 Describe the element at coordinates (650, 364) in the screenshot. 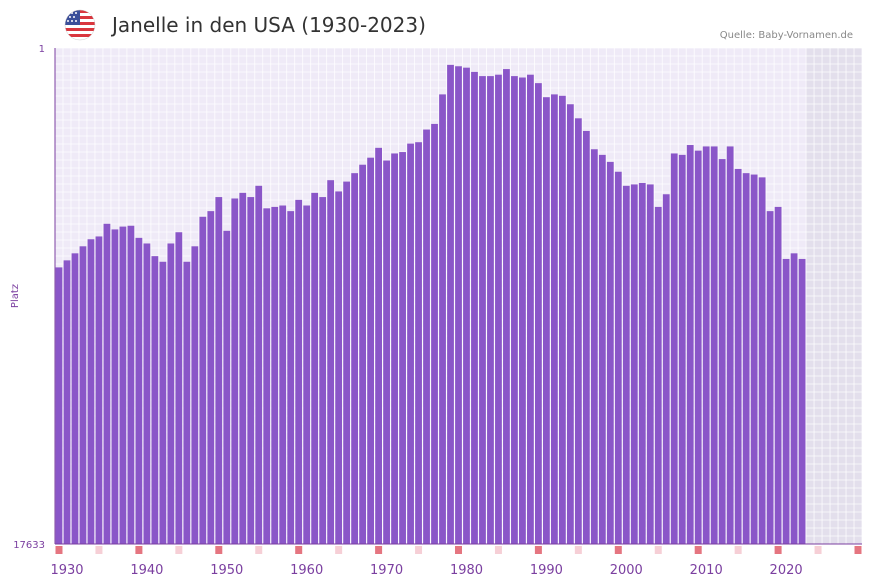

I see `bar-2003` at that location.